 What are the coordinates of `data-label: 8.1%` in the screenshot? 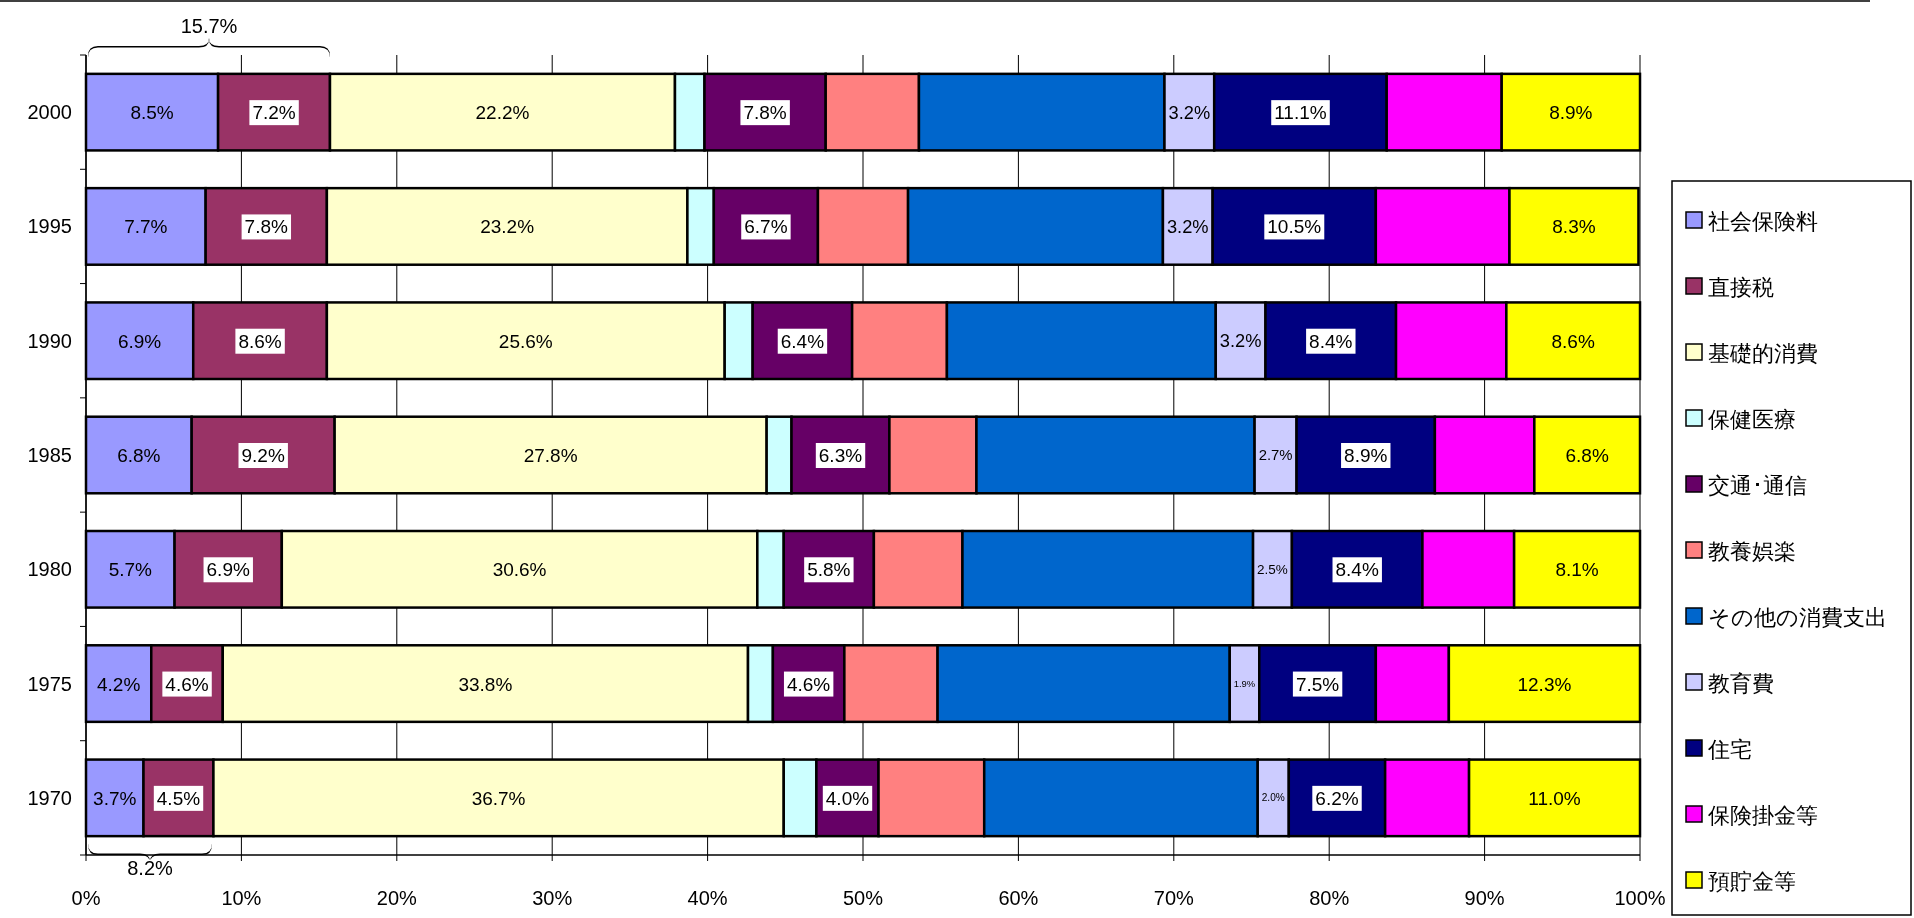 It's located at (1577, 570).